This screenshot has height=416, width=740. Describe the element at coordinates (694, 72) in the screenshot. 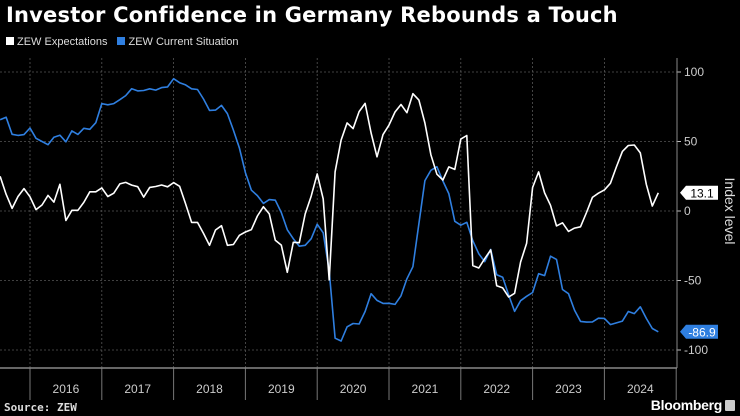

I see `y-tick-label: 100` at that location.